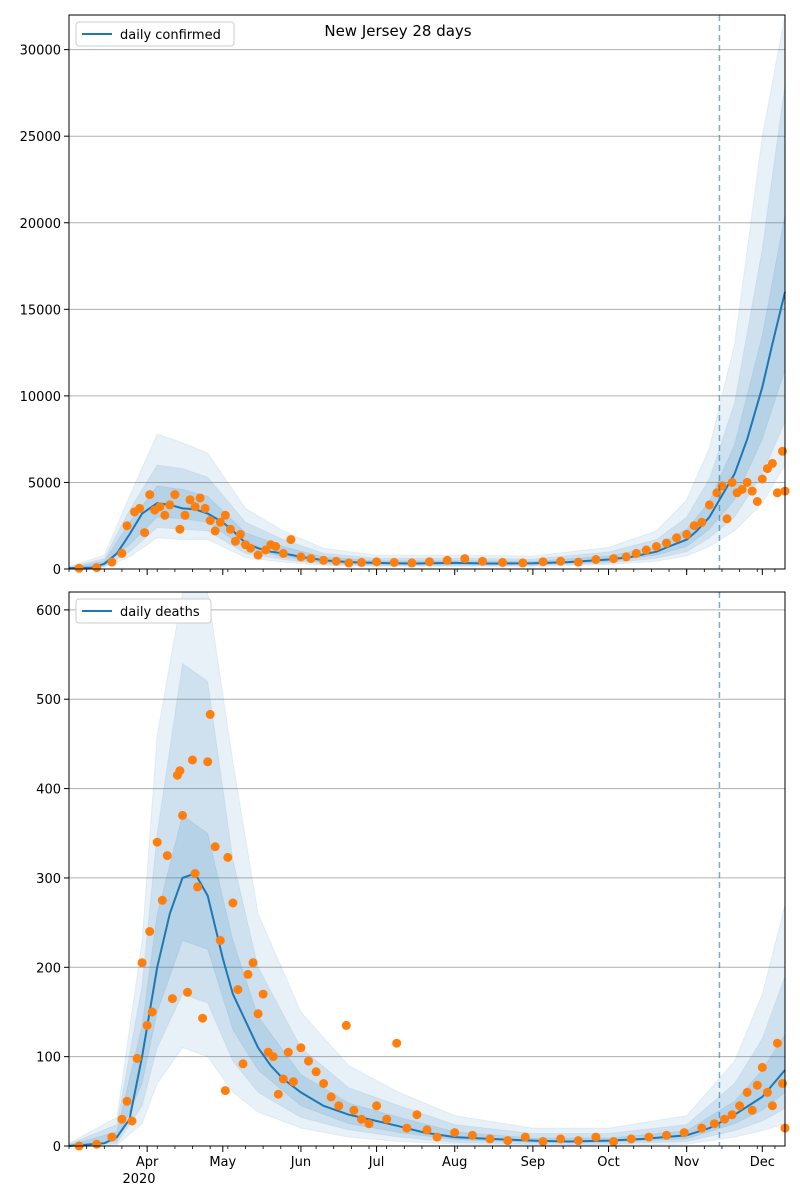 The width and height of the screenshot is (800, 1200). Describe the element at coordinates (533, 1162) in the screenshot. I see `x-tick-label: Sep` at that location.